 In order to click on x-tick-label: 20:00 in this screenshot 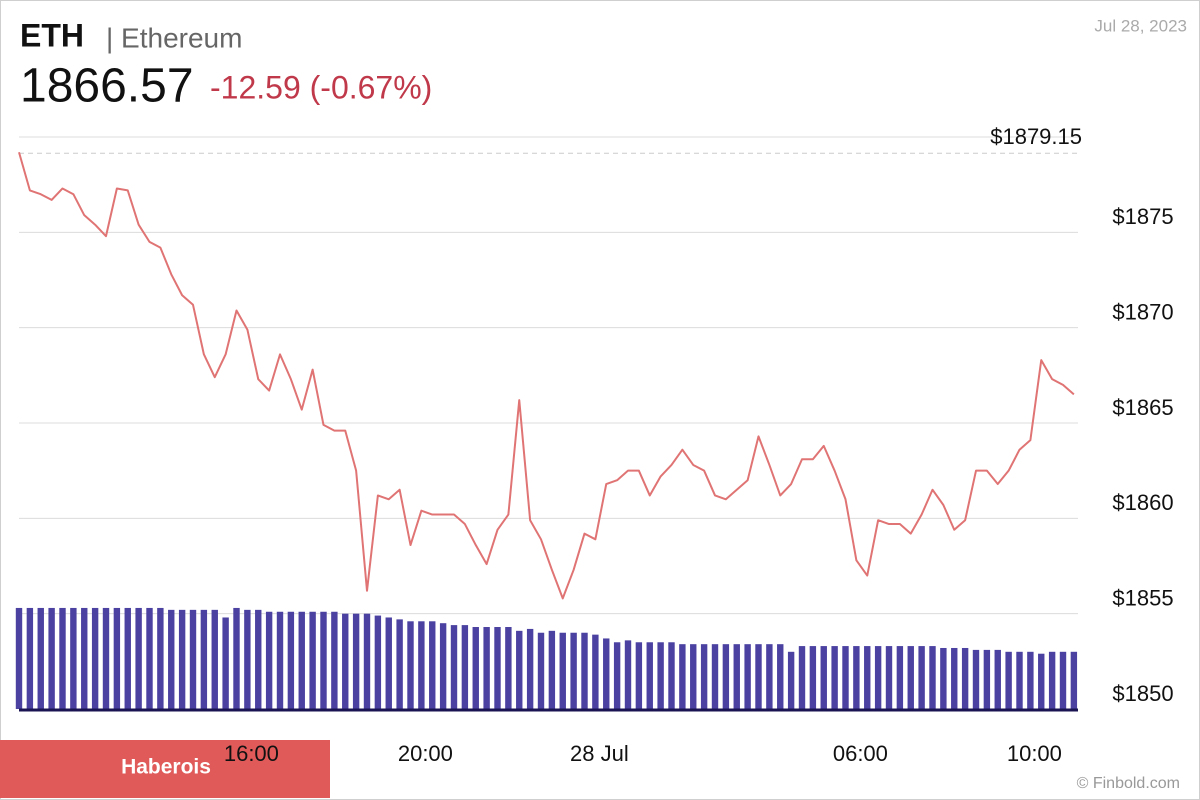, I will do `click(425, 753)`.